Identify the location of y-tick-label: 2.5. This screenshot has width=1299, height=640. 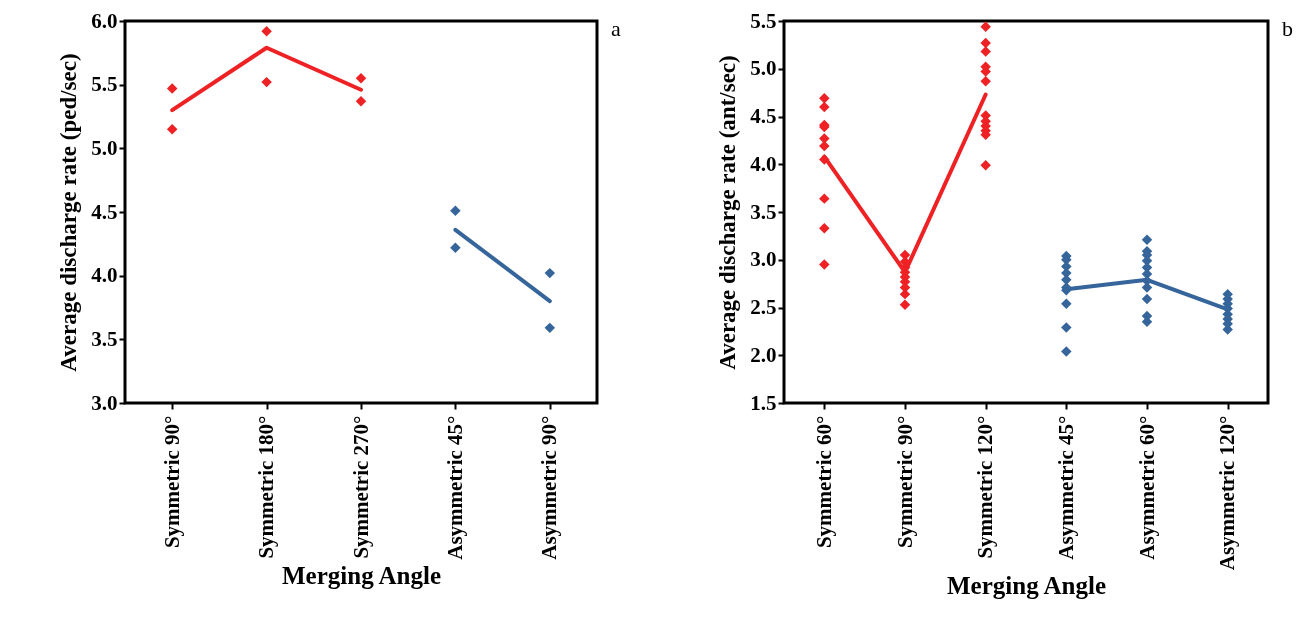
(763, 307).